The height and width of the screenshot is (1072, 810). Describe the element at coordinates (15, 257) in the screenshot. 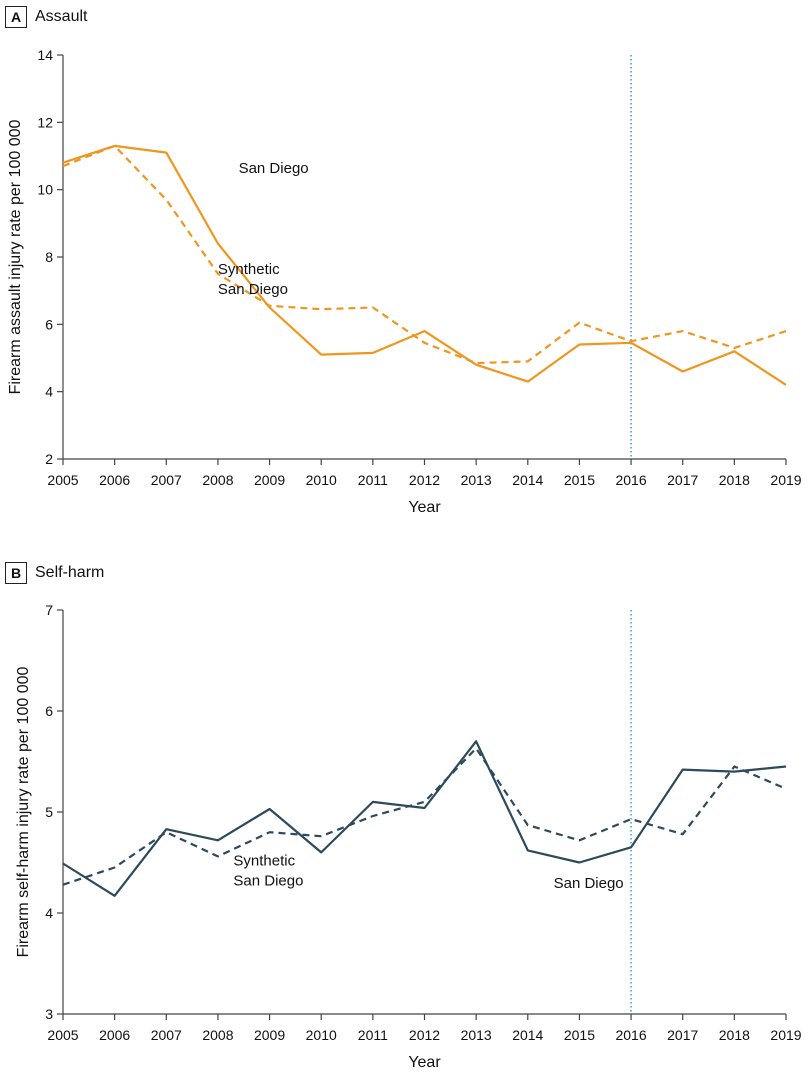

I see `y-axis-title: Firearm assault injury rate per 100 000` at that location.